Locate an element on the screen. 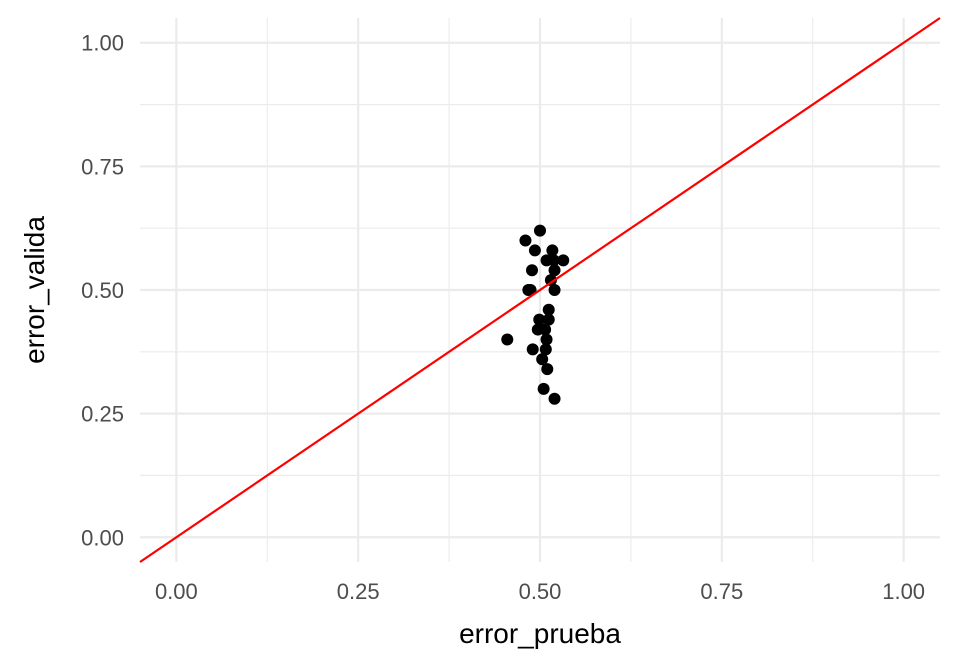  y-tick-label: 0.75 is located at coordinates (102, 166).